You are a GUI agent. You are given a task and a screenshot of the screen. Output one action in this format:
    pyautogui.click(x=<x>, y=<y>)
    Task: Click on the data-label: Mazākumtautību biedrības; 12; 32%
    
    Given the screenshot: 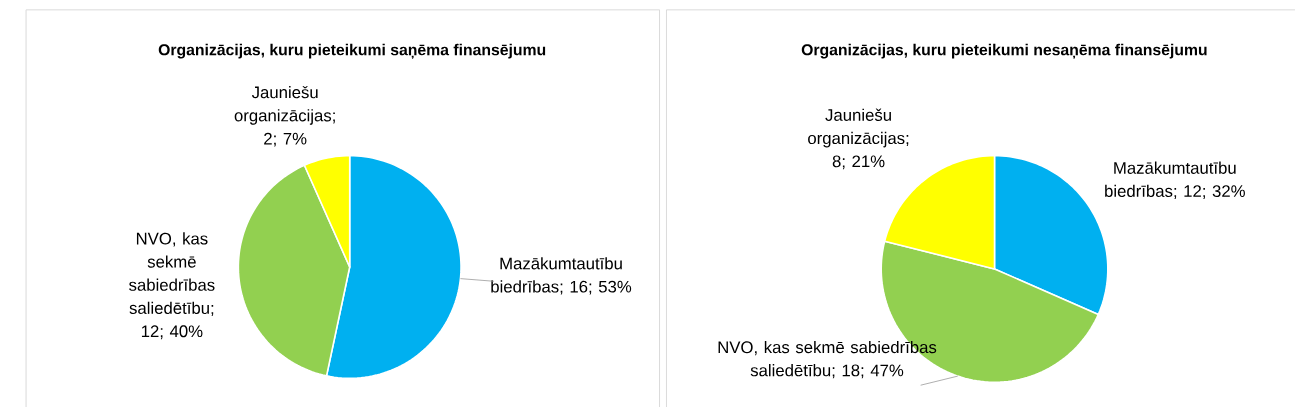 What is the action you would take?
    pyautogui.click(x=1175, y=180)
    